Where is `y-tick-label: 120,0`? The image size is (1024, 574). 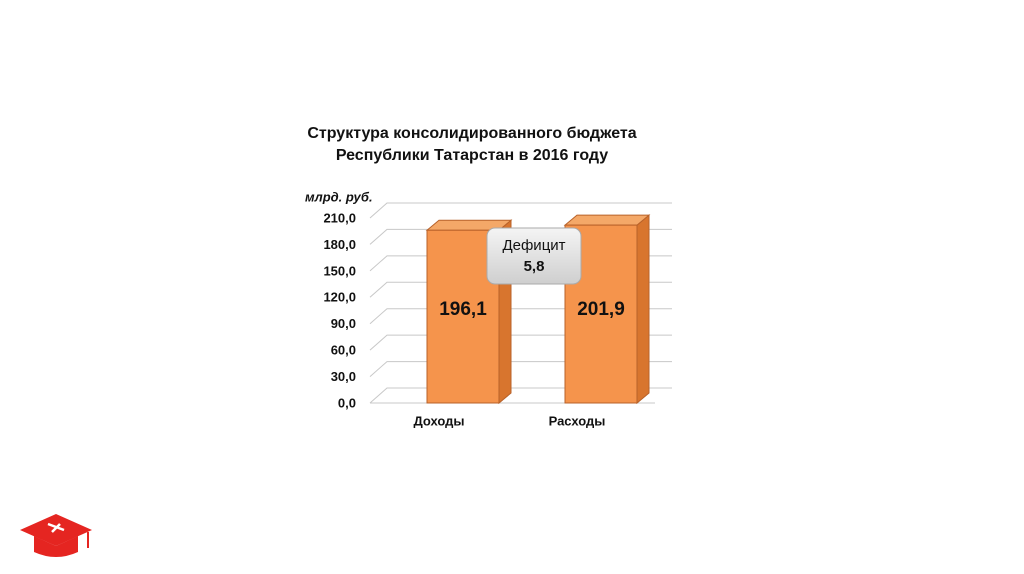 y-tick-label: 120,0 is located at coordinates (339, 297).